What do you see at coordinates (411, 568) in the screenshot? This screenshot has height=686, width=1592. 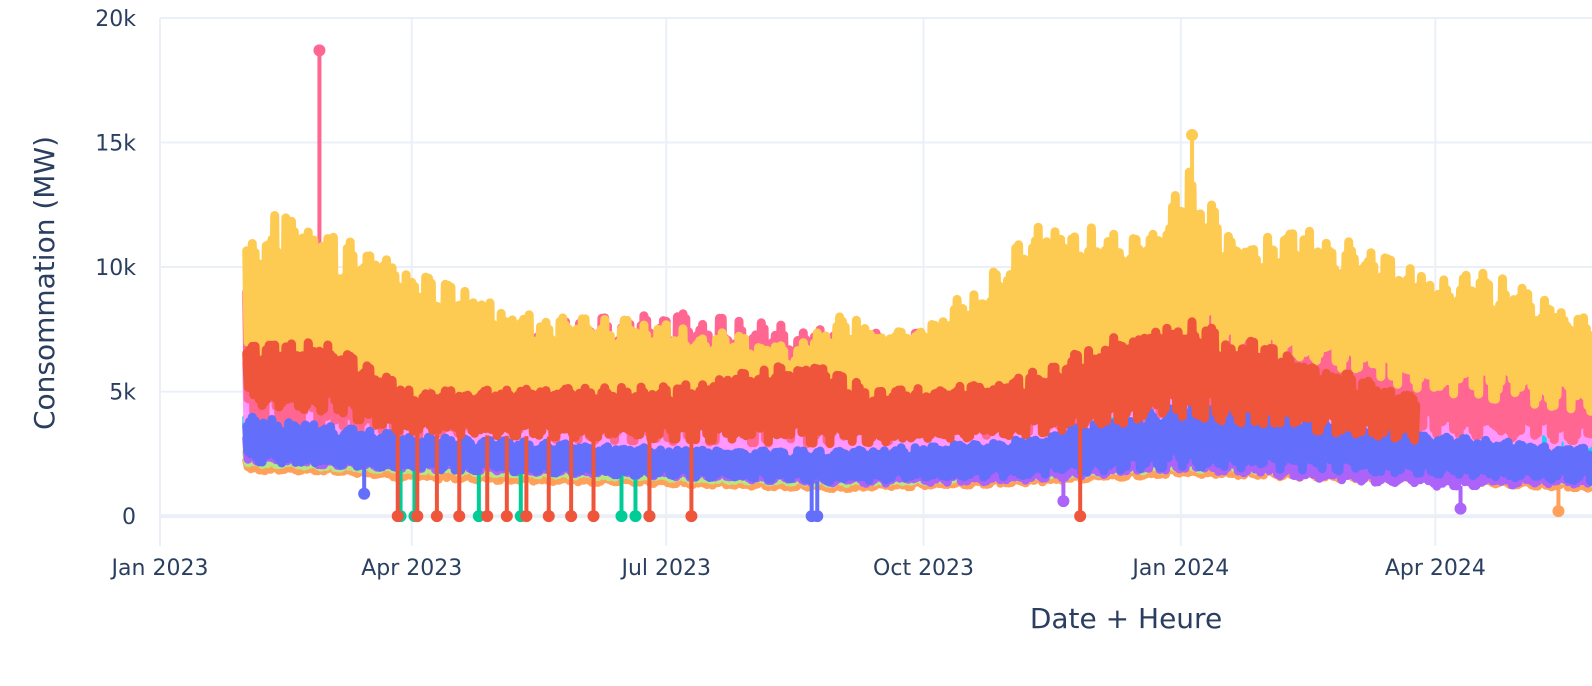 I see `x-tick-label: Apr 2023` at bounding box center [411, 568].